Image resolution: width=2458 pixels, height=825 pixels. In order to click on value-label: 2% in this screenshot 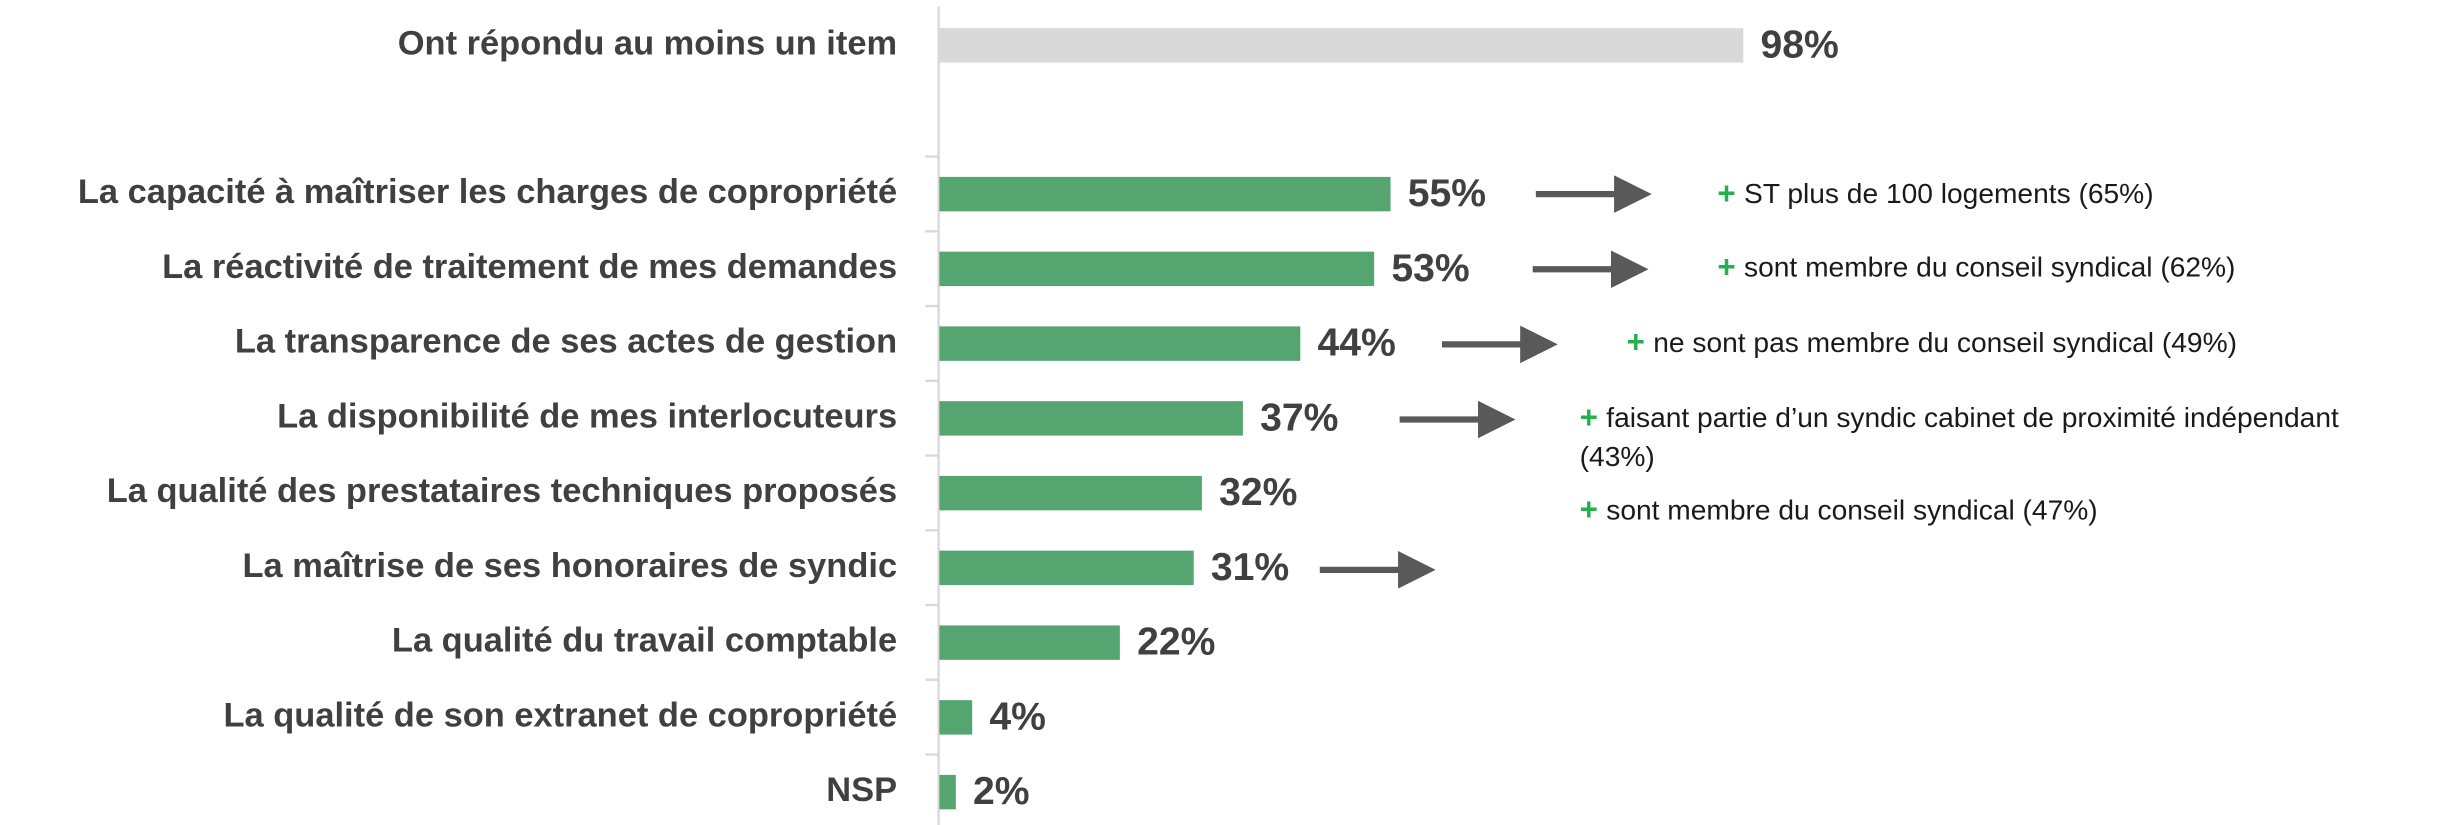, I will do `click(1001, 791)`.